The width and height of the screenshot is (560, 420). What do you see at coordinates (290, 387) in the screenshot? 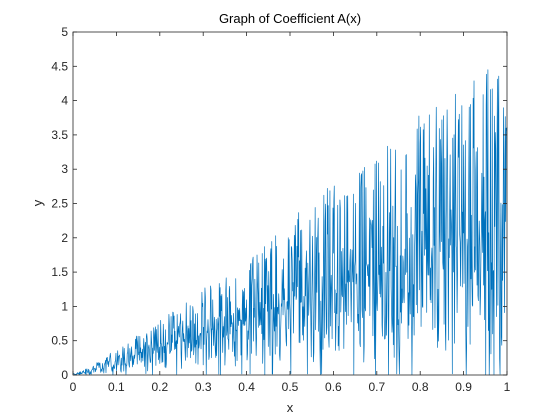
I see `x-tick-label: 0.5` at bounding box center [290, 387].